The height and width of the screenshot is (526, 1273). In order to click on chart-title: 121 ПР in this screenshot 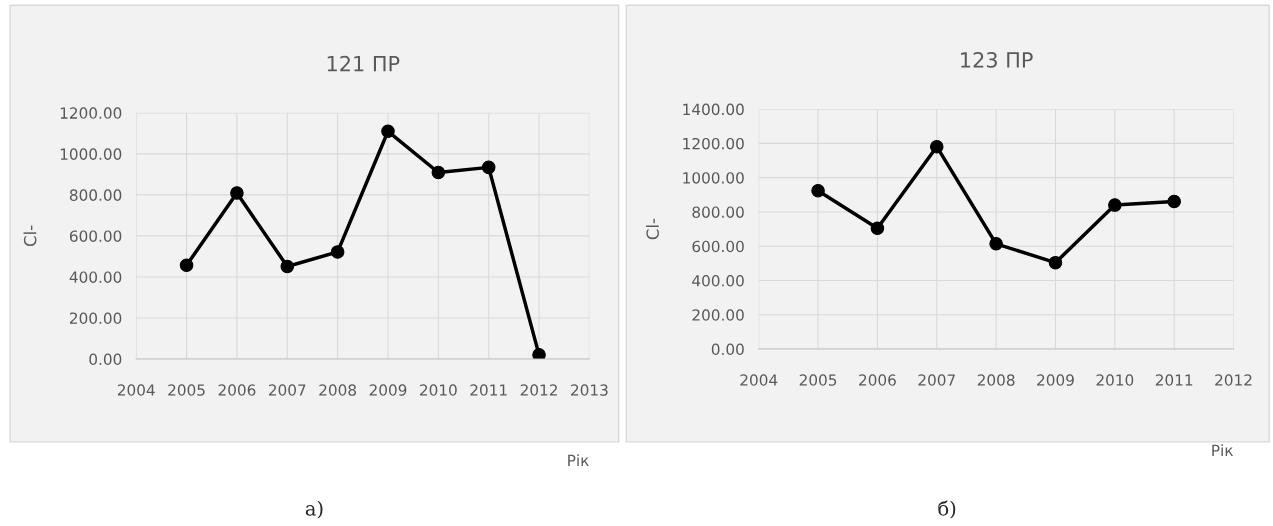, I will do `click(363, 63)`.